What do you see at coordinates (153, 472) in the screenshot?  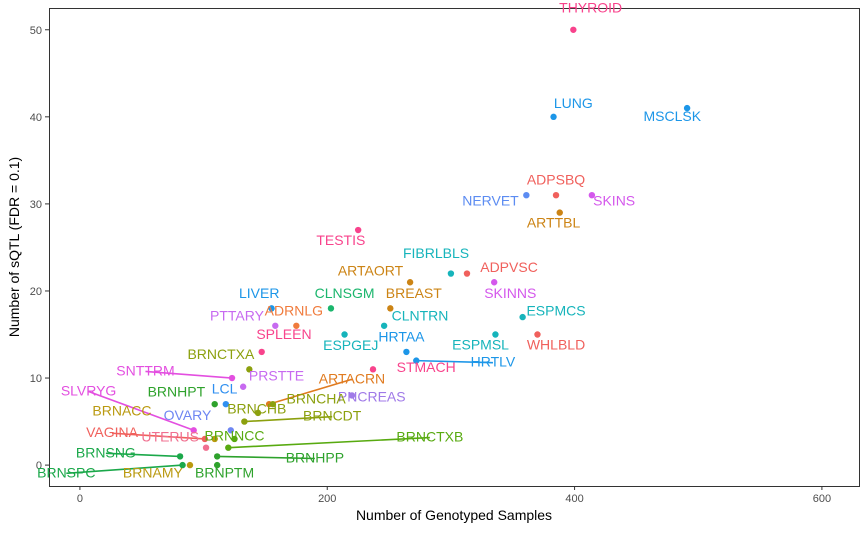 I see `point-label: BRNAMY` at bounding box center [153, 472].